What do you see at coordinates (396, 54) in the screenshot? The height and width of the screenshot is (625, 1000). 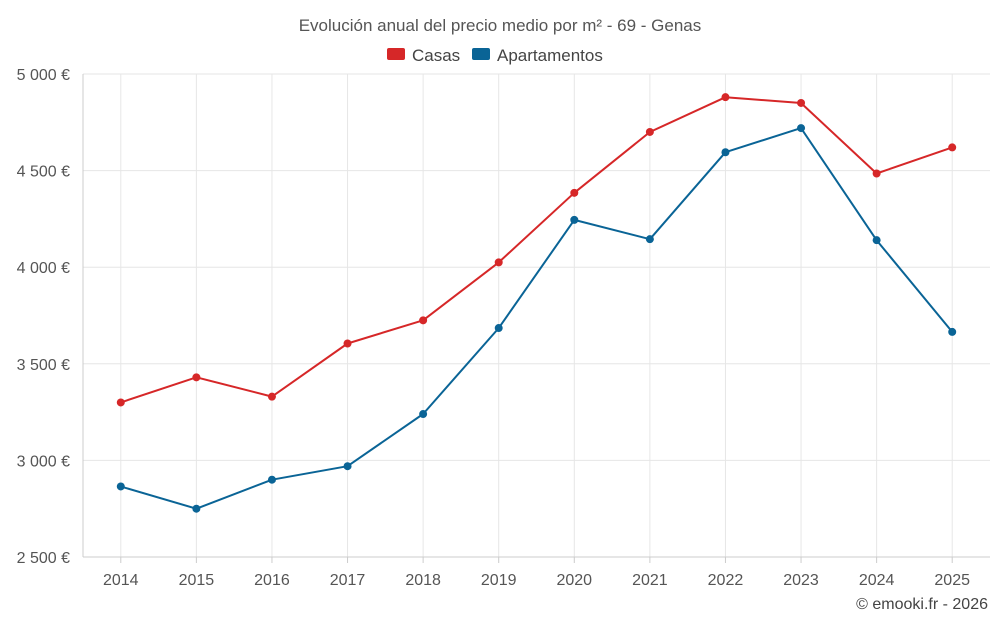 I see `legend-swatch-casas` at bounding box center [396, 54].